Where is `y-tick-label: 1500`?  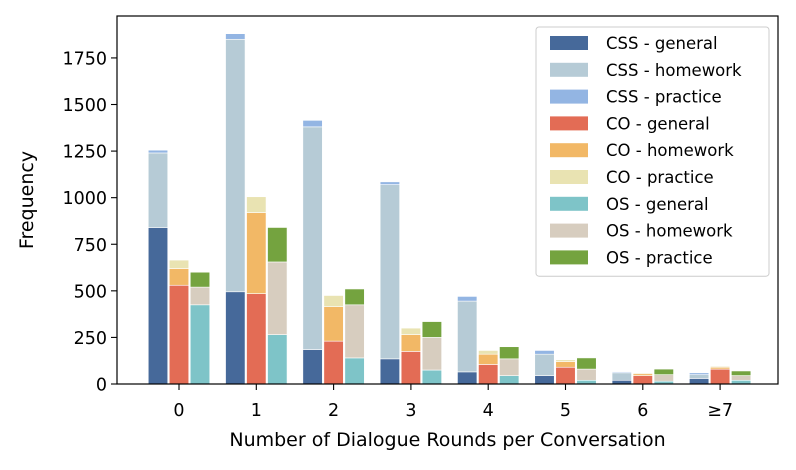 y-tick-label: 1500 is located at coordinates (84, 106).